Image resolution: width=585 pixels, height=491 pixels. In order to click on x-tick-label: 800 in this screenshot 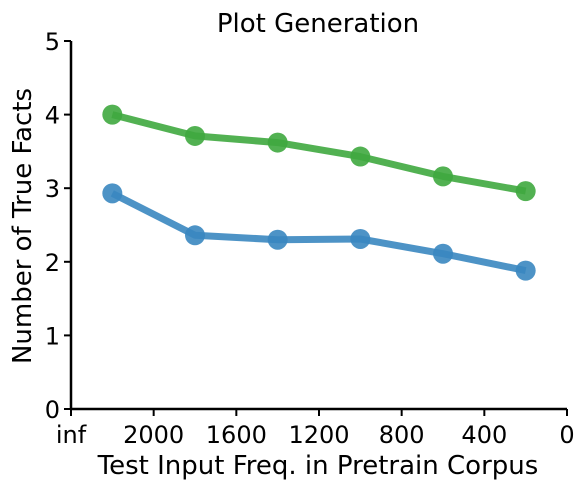, I will do `click(402, 435)`.